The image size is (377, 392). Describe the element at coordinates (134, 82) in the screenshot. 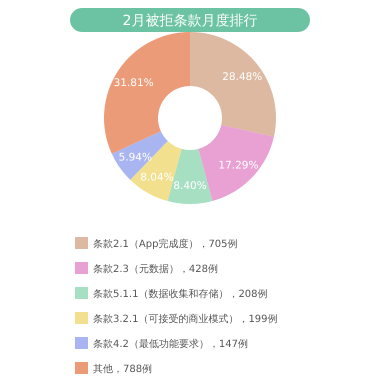

I see `data-label: 31.81%` at that location.